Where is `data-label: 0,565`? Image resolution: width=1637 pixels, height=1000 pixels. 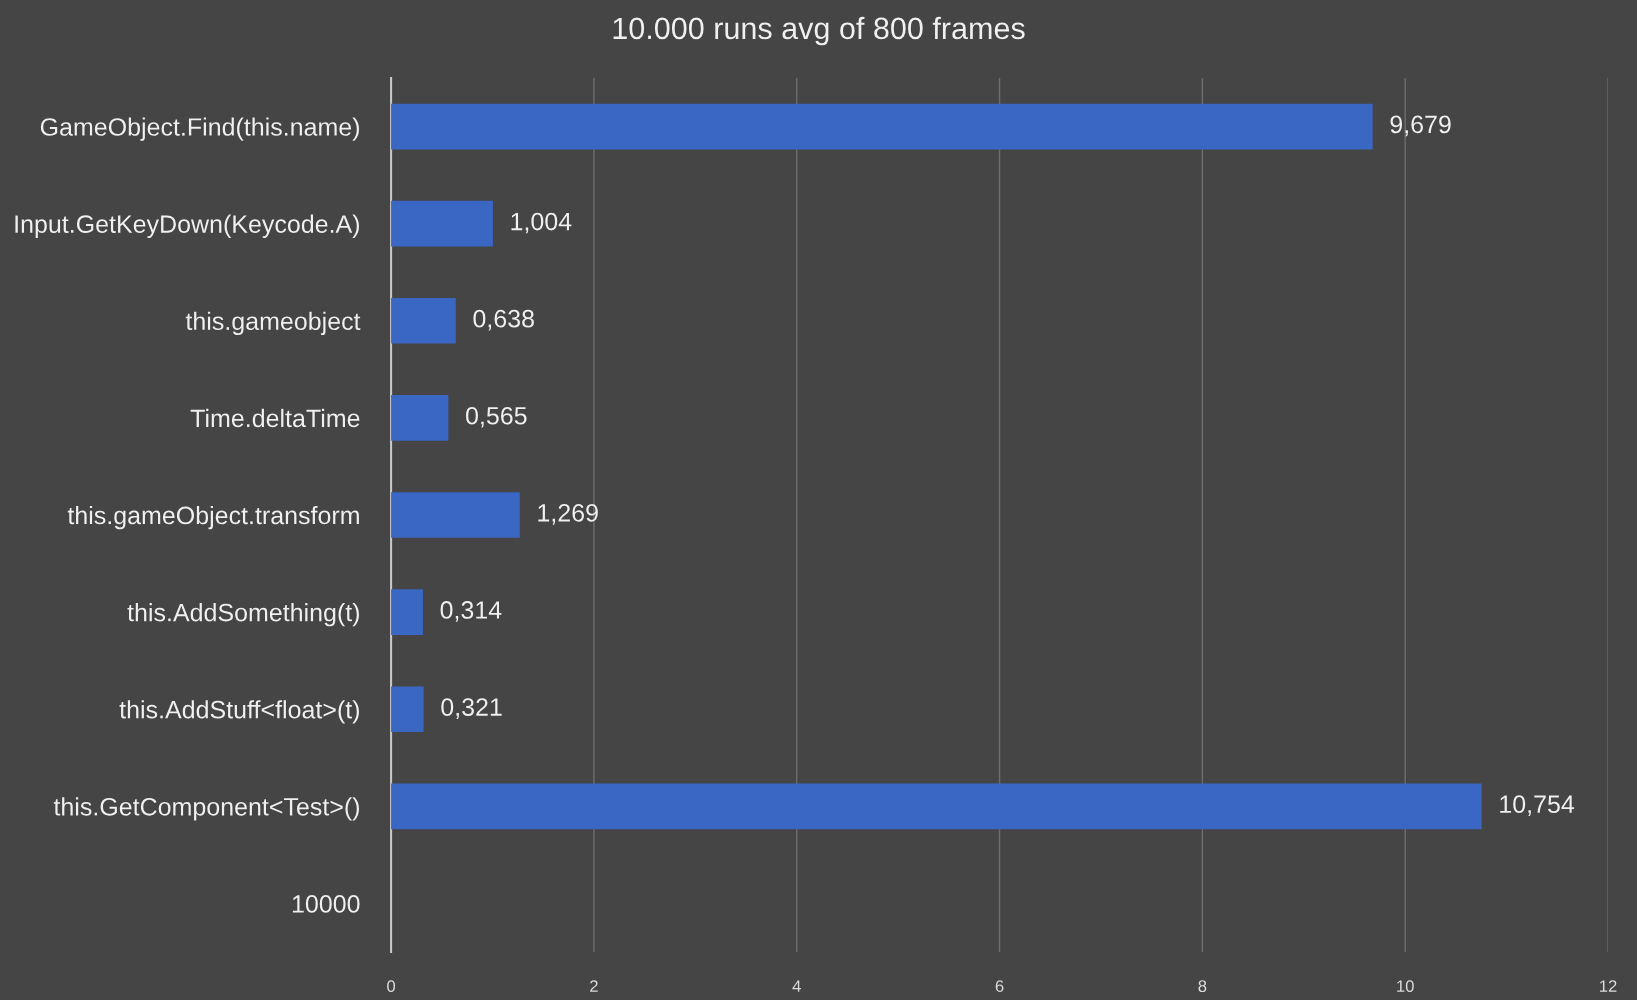
data-label: 0,565 is located at coordinates (496, 417).